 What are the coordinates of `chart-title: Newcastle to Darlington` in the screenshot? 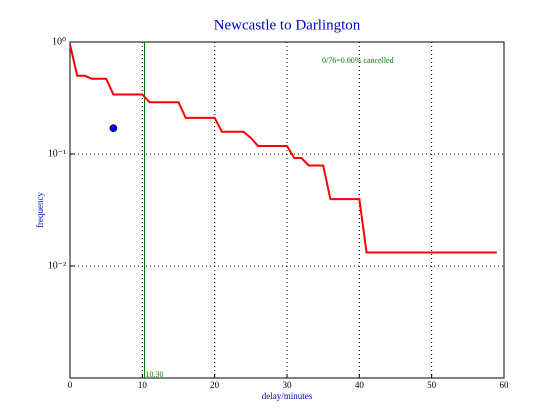 It's located at (287, 25).